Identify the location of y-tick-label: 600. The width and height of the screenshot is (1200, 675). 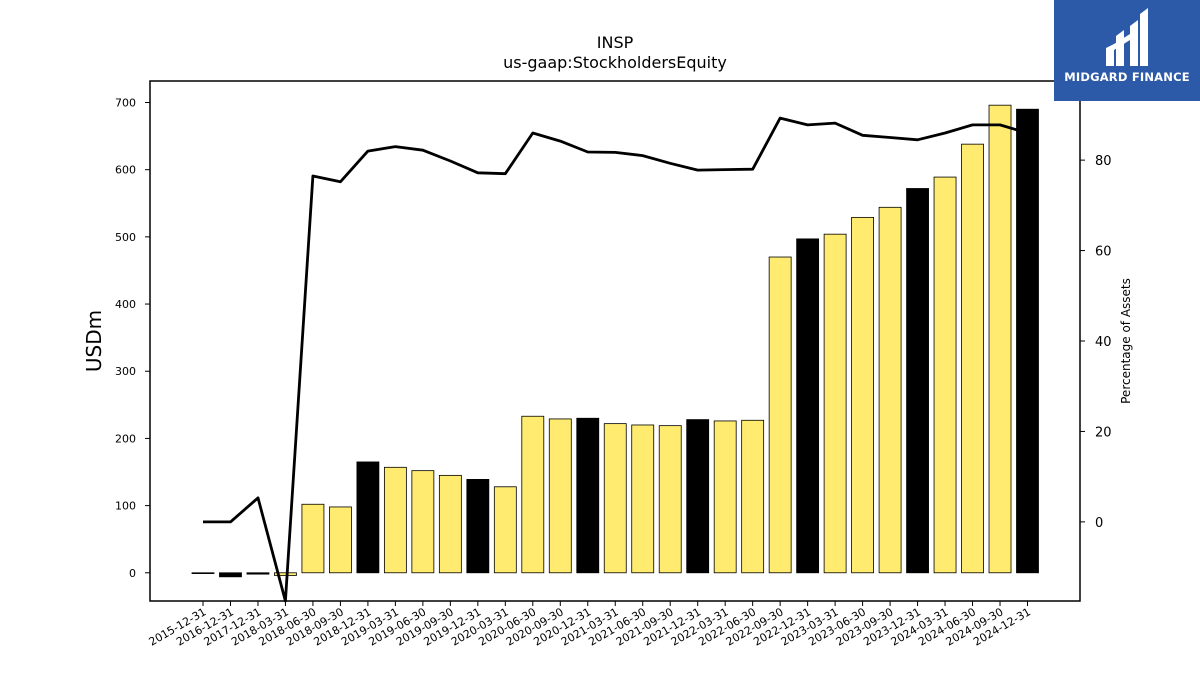
(125, 170).